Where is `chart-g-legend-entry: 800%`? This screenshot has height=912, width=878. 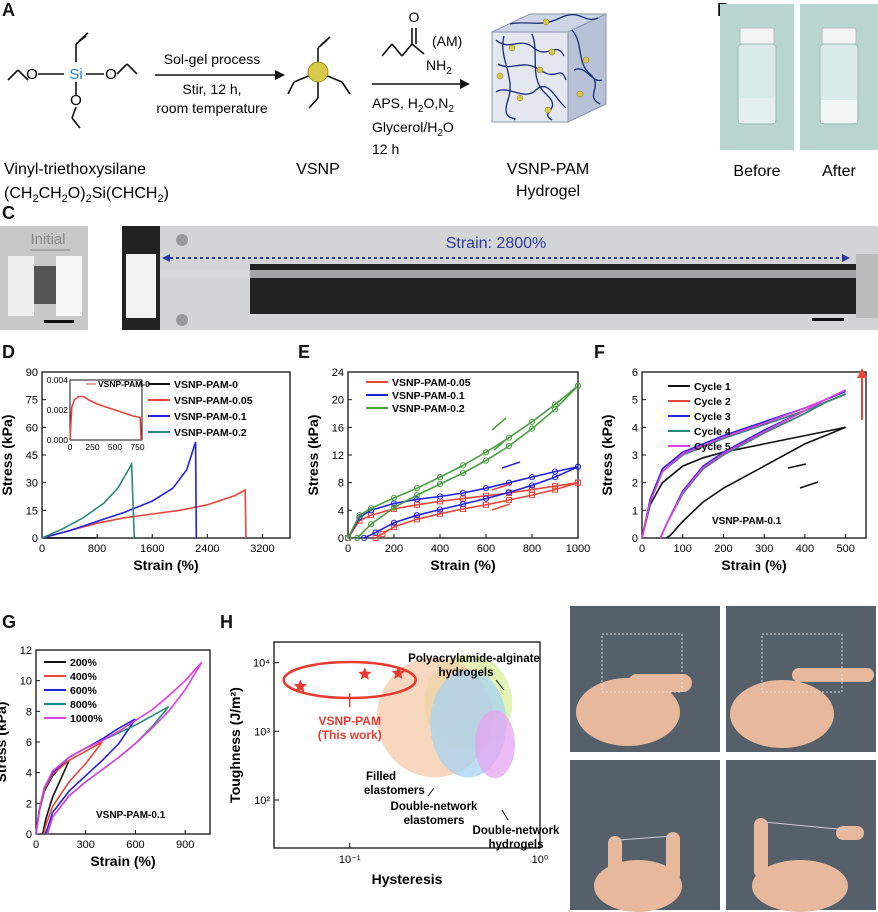 chart-g-legend-entry: 800% is located at coordinates (84, 705).